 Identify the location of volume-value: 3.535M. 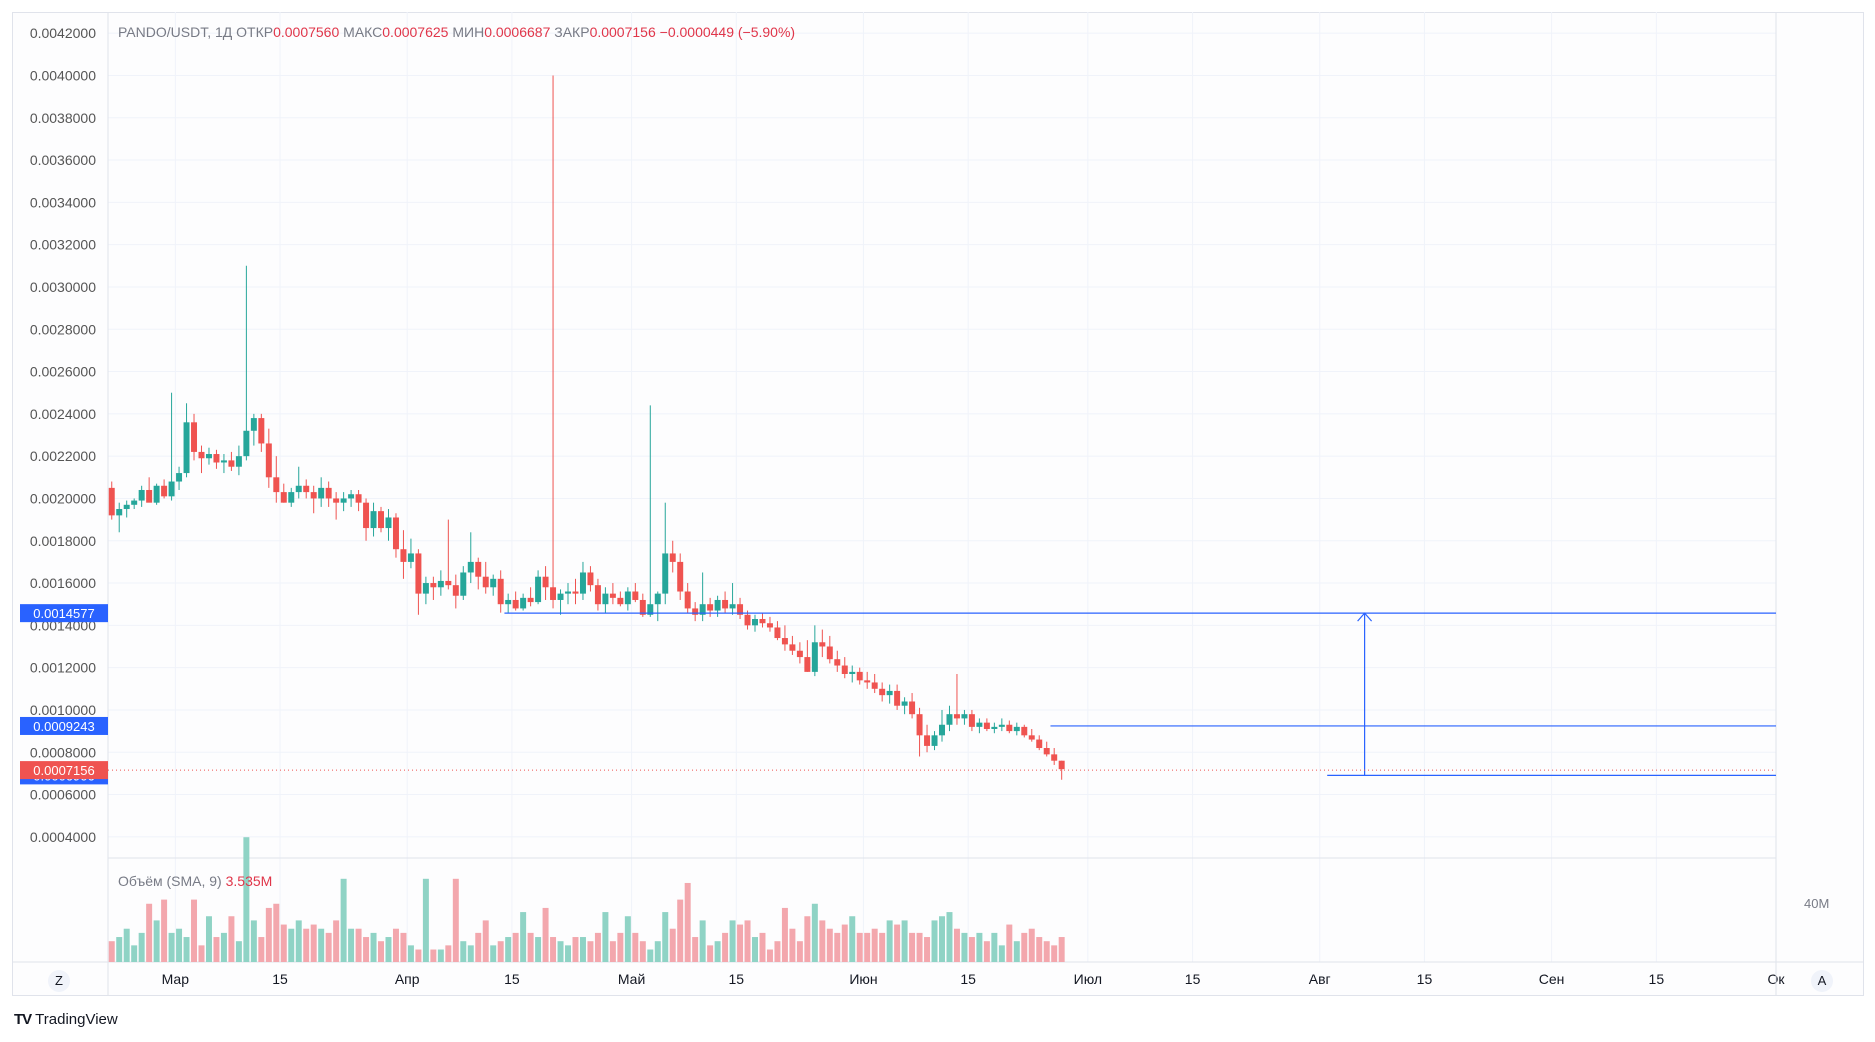
(249, 881).